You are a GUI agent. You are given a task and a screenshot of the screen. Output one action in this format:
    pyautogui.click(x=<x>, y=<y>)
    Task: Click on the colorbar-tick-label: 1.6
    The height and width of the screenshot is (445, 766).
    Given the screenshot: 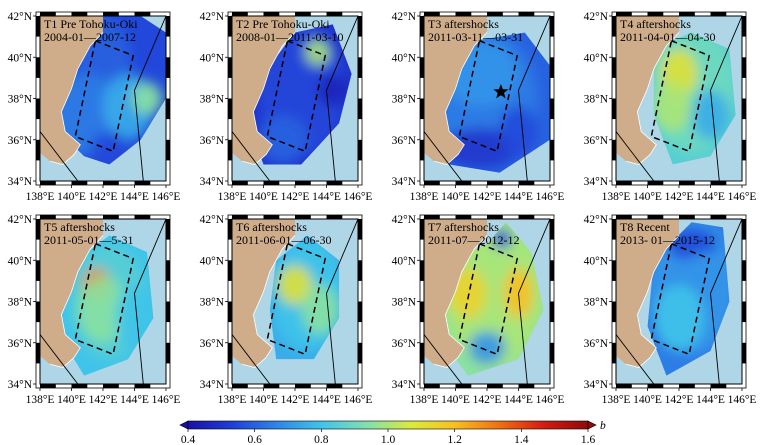 What is the action you would take?
    pyautogui.click(x=588, y=439)
    